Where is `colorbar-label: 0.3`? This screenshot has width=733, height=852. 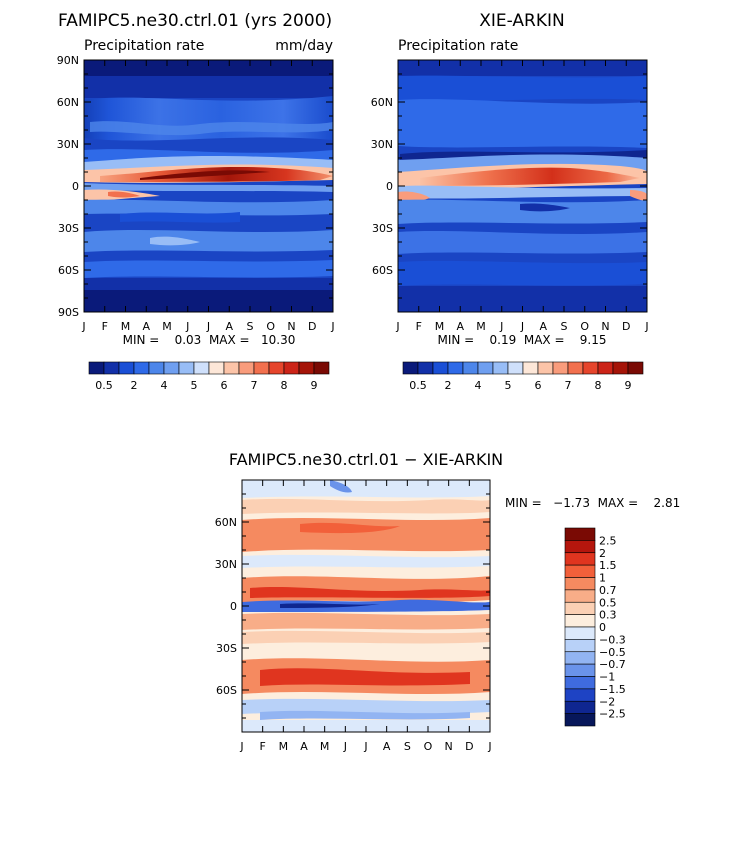
colorbar-label: 0.3 is located at coordinates (608, 615).